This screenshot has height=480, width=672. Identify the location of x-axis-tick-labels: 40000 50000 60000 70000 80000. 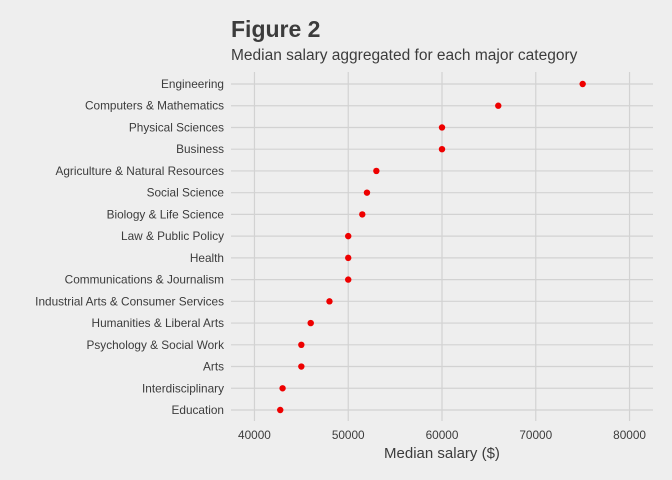
(442, 435).